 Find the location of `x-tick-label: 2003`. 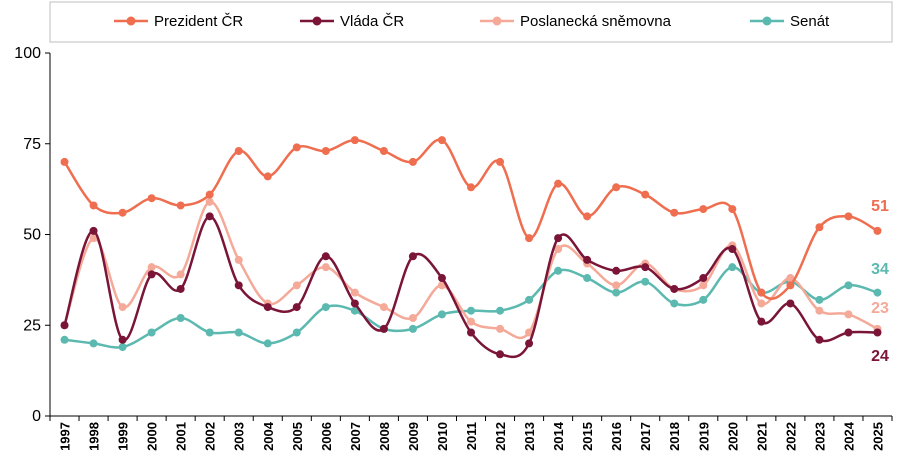

x-tick-label: 2003 is located at coordinates (239, 436).